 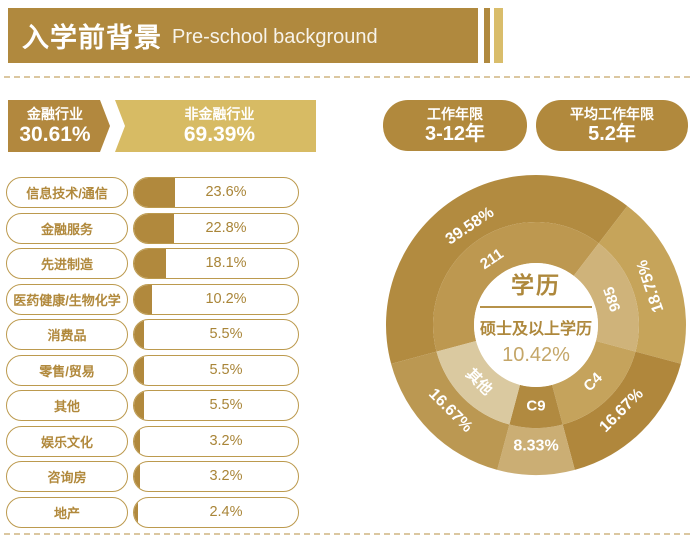 What do you see at coordinates (55, 134) in the screenshot?
I see `finance-value: 30.61%` at bounding box center [55, 134].